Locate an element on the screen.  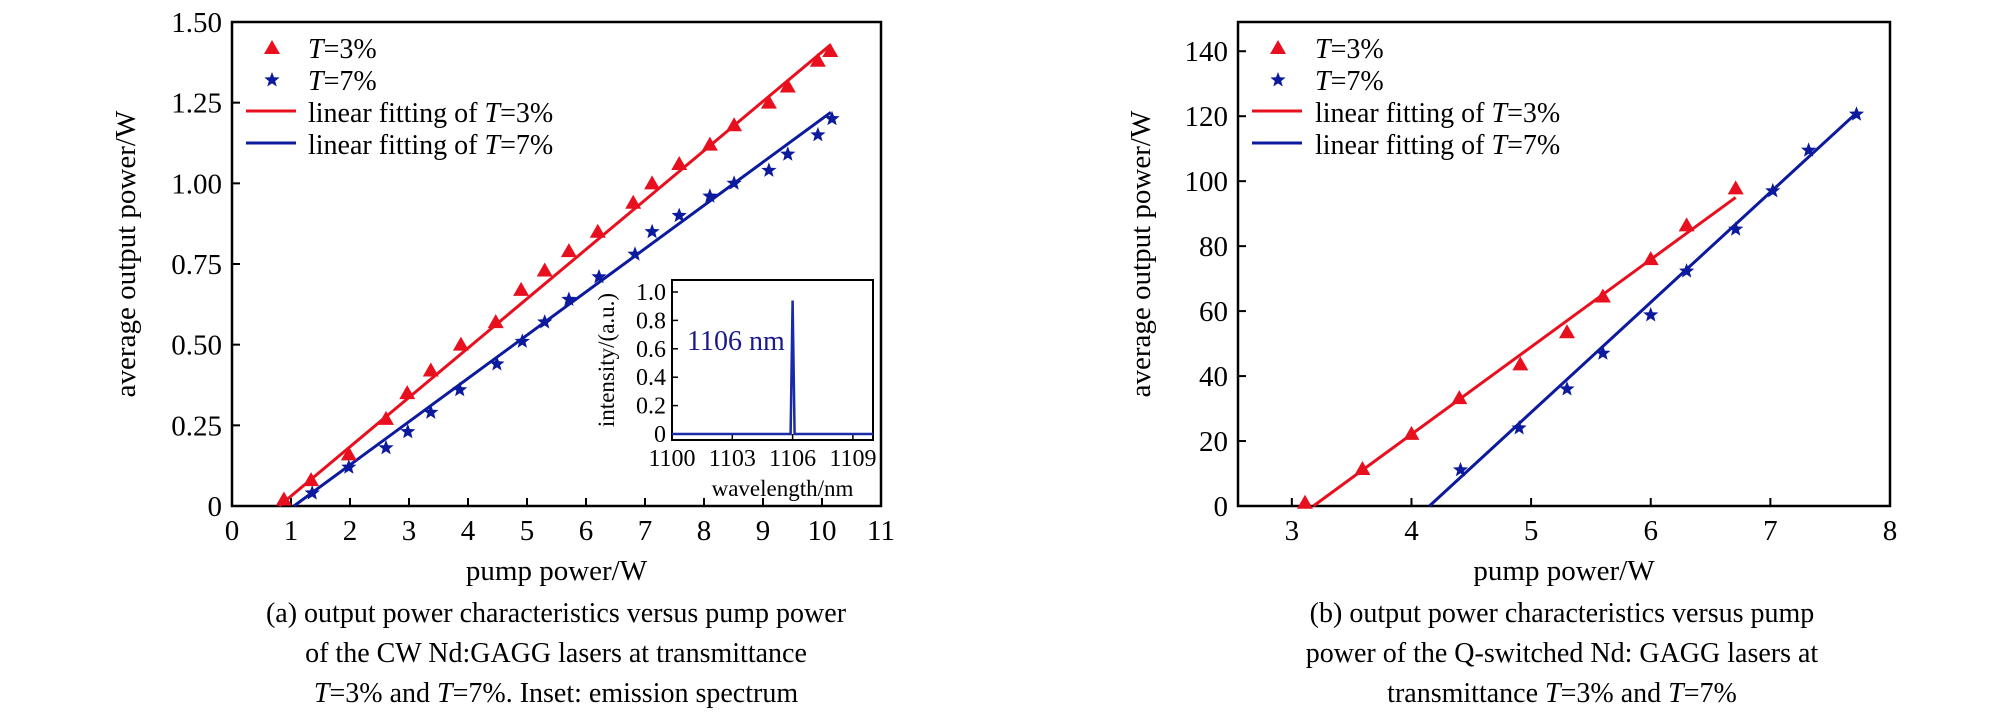
inset-y-tick-label: 0.6 is located at coordinates (651, 350).